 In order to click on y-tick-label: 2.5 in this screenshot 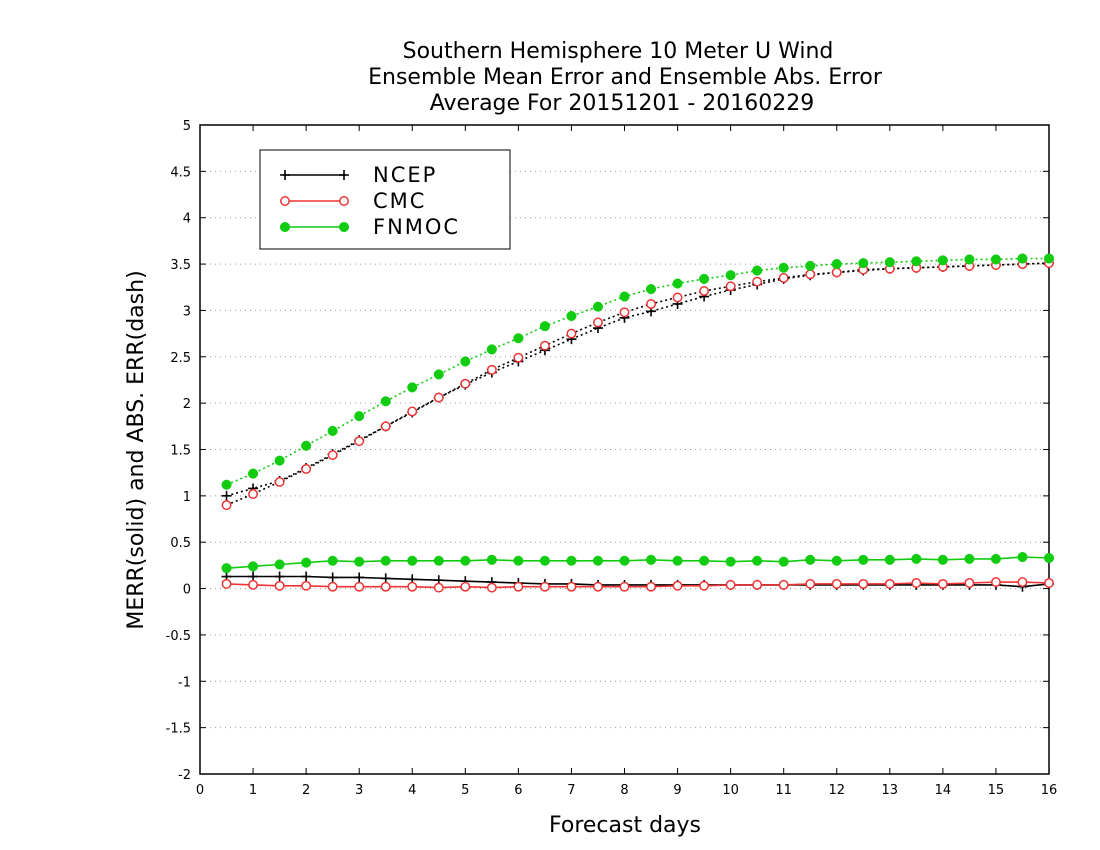, I will do `click(180, 358)`.